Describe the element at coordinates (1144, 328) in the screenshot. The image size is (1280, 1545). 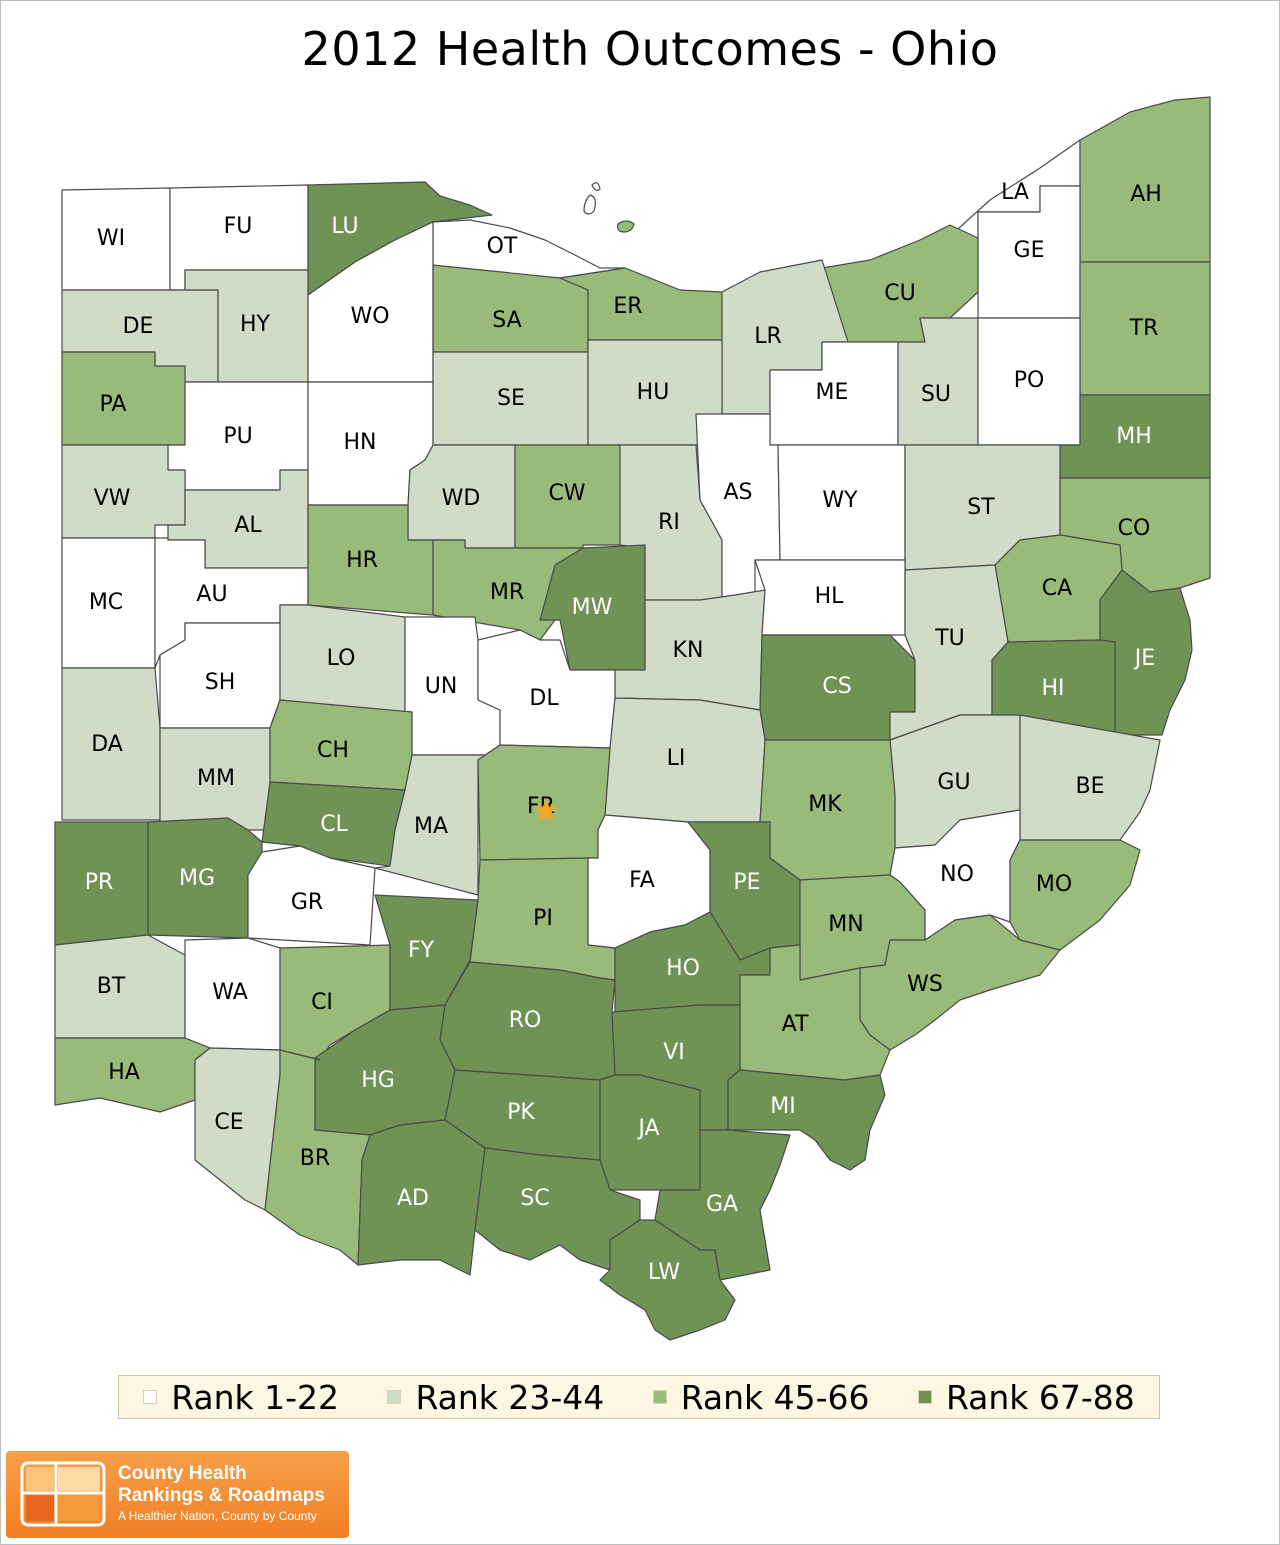
I see `county-label-tr: TR` at that location.